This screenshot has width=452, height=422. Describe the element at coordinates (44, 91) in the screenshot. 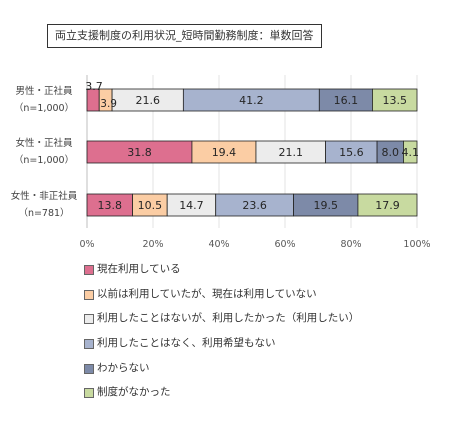

I see `category-label: 男性・正社員` at that location.